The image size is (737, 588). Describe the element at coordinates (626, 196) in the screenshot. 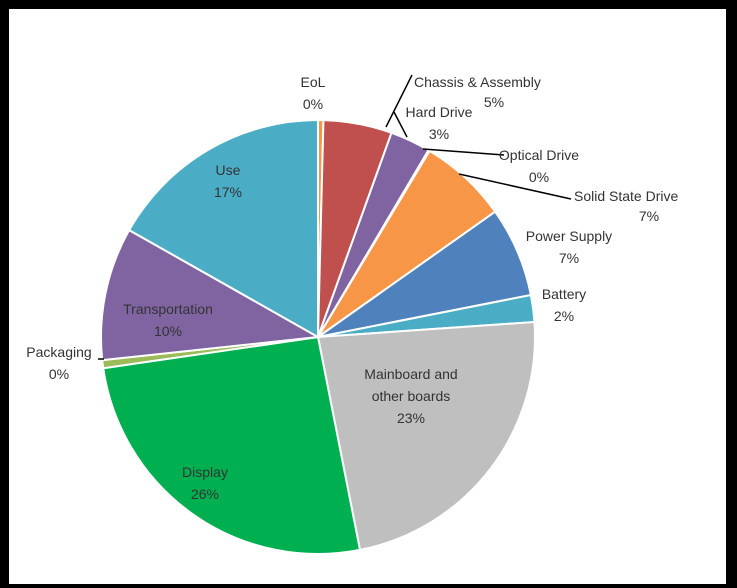

I see `label-solid-state-drive: Solid State Drive` at that location.